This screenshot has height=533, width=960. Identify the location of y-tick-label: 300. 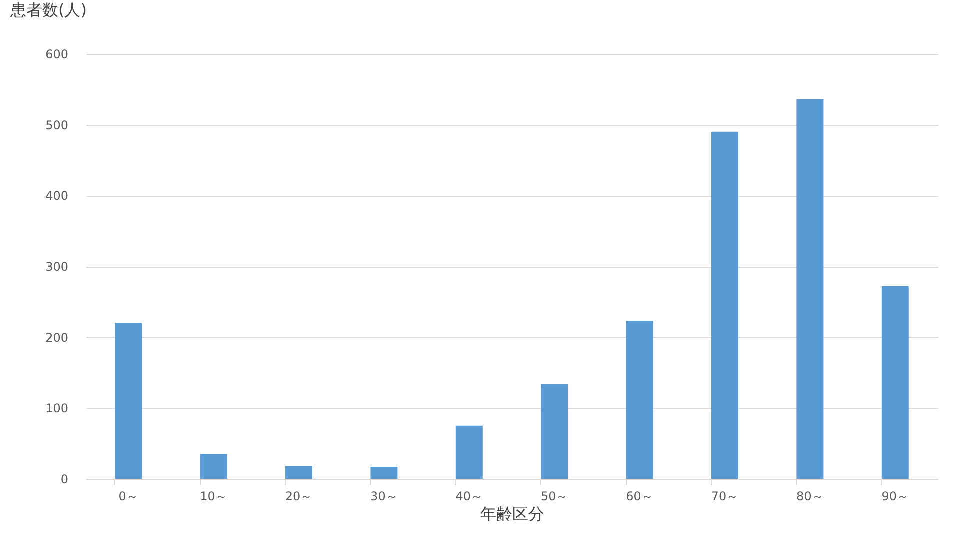
(57, 267).